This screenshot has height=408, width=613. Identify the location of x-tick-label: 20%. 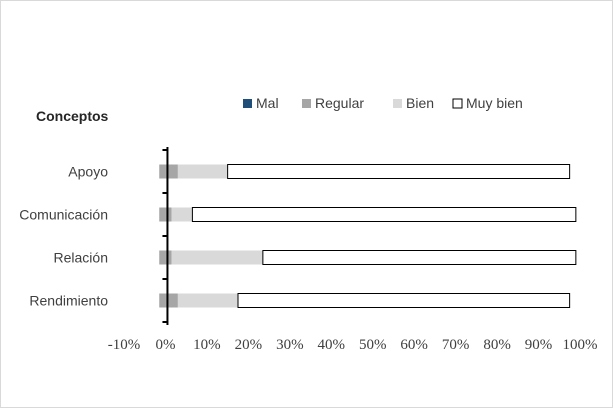
(249, 345).